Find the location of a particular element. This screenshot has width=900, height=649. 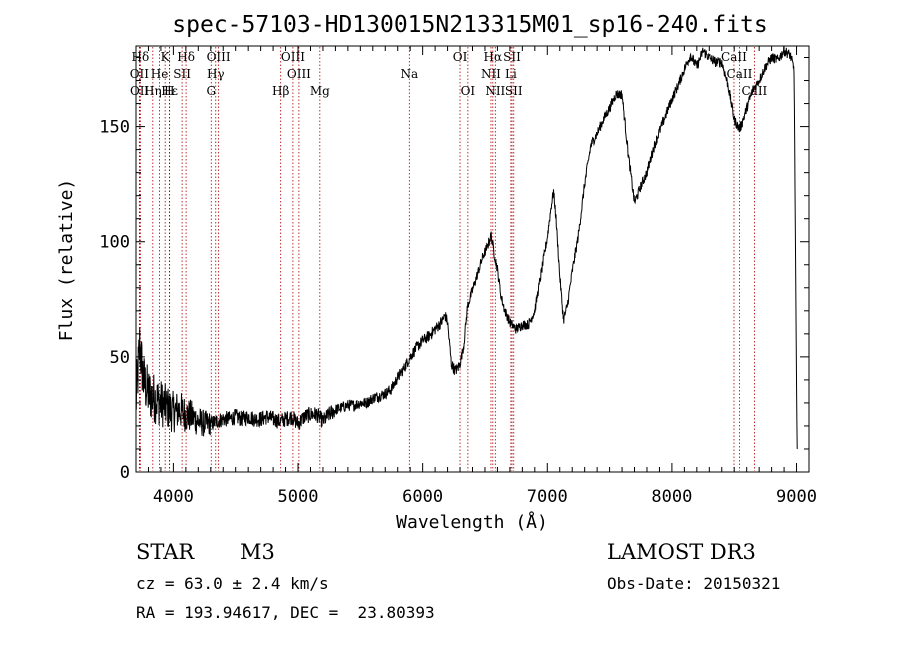

line-label: Na is located at coordinates (409, 74).